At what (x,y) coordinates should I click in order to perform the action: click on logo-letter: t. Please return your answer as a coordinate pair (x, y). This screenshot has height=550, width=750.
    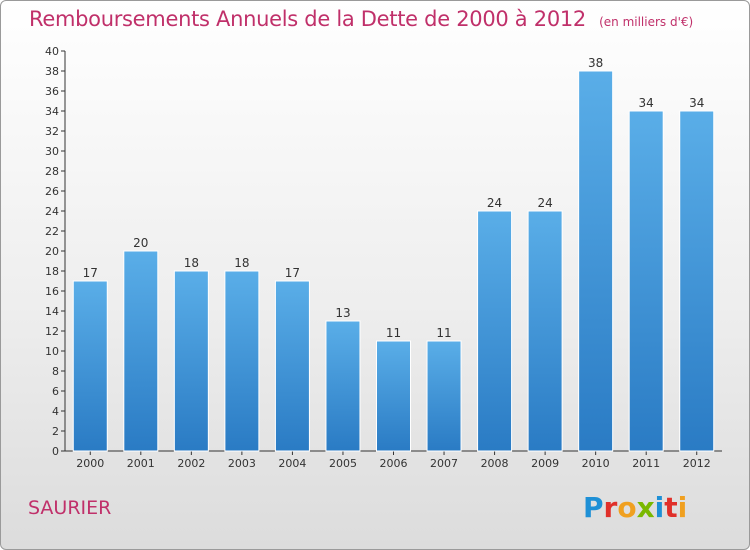
    Looking at the image, I should click on (671, 507).